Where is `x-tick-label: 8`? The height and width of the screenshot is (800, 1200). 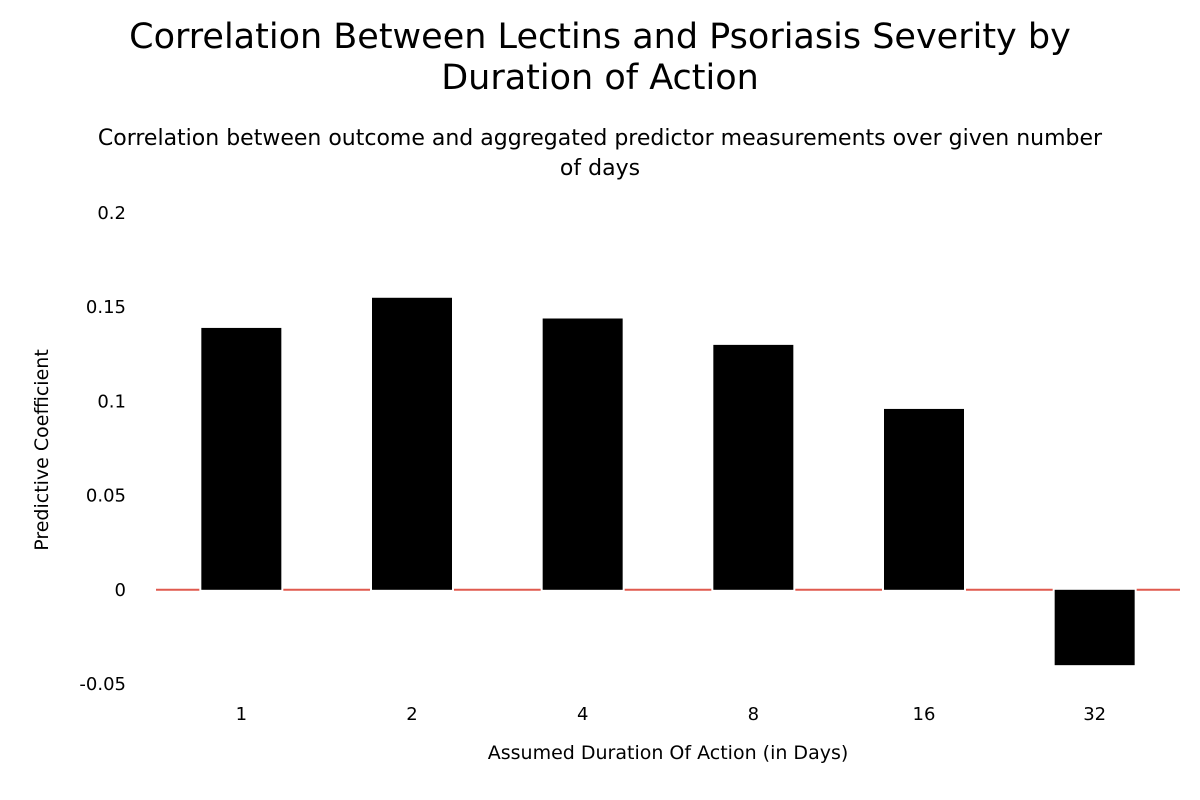 x-tick-label: 8 is located at coordinates (753, 714).